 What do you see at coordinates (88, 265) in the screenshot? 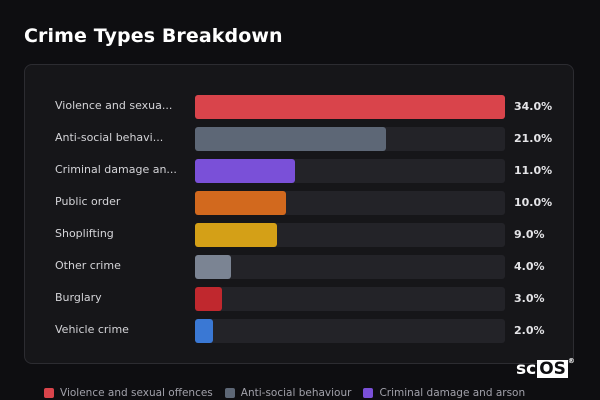
I see `category-label: Other crime` at bounding box center [88, 265].